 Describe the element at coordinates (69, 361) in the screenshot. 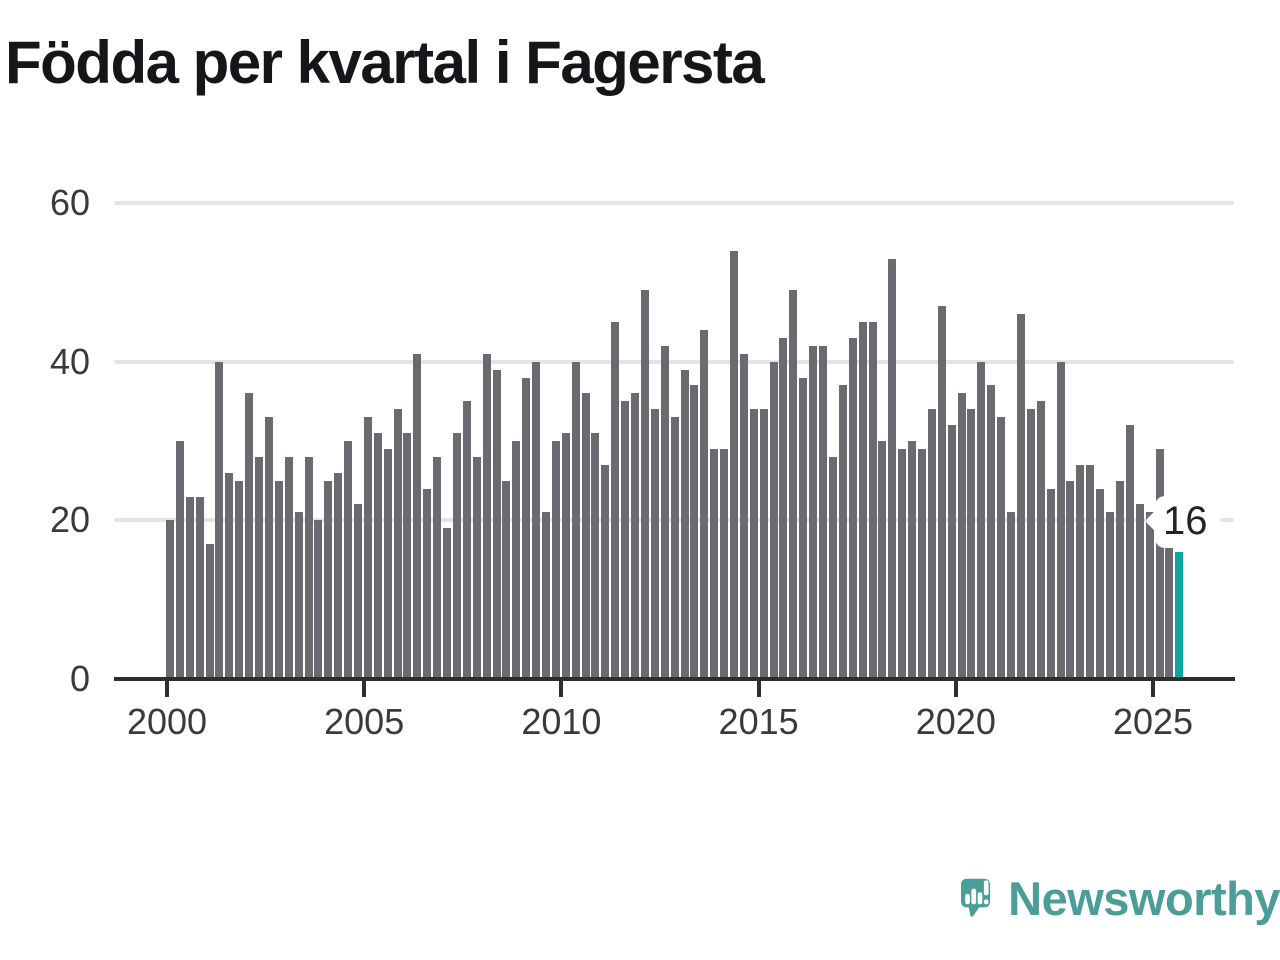

I see `y-tick-label-40: 40` at that location.